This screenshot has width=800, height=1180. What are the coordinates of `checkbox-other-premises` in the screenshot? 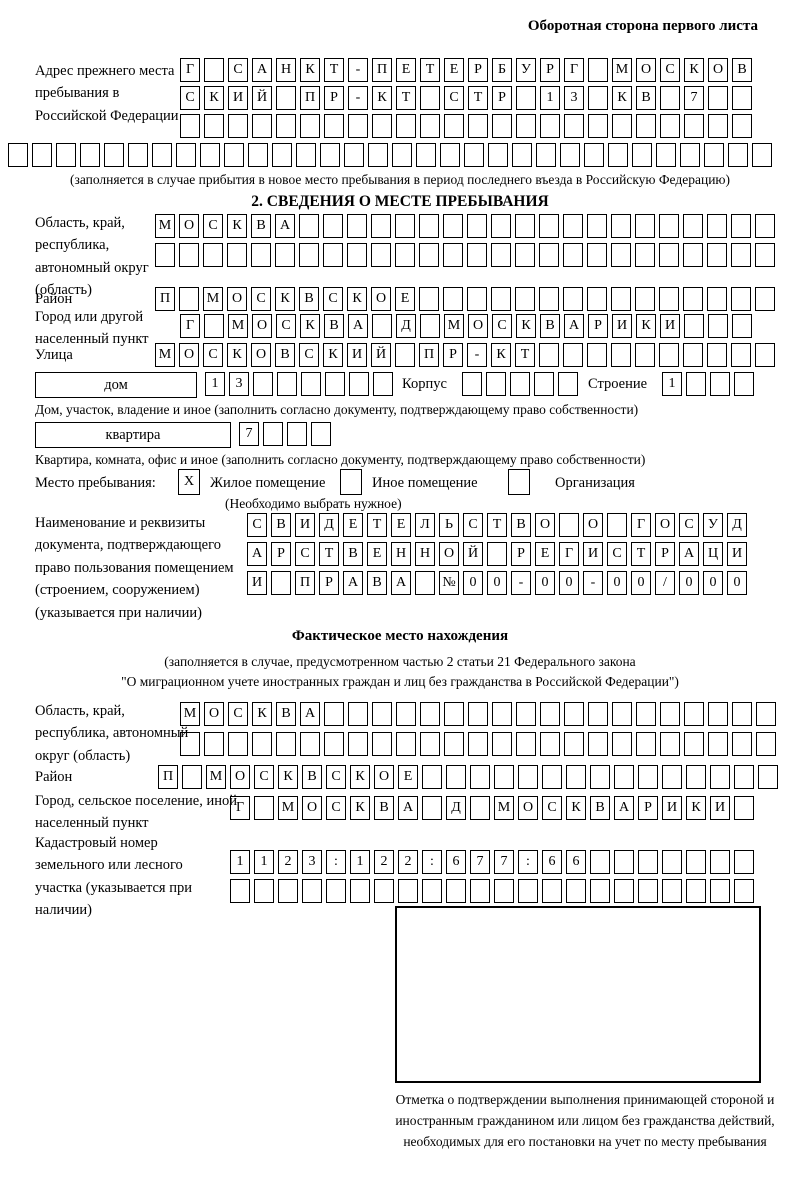 It's located at (351, 482).